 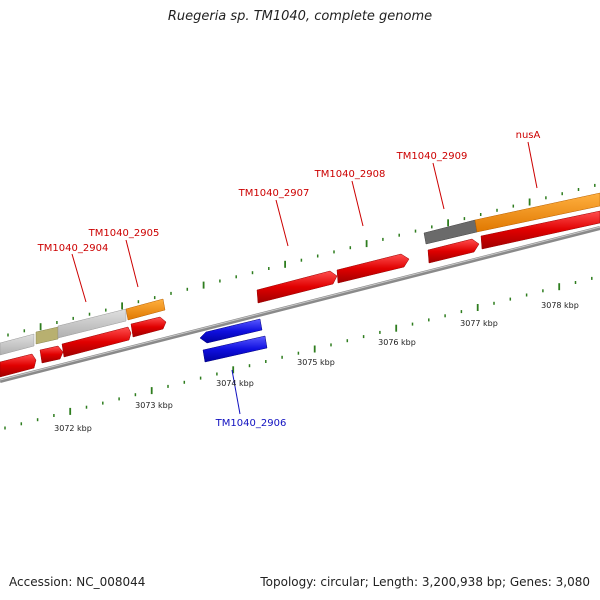 What do you see at coordinates (73, 428) in the screenshot?
I see `scale-label-3072: 3072 kbp` at bounding box center [73, 428].